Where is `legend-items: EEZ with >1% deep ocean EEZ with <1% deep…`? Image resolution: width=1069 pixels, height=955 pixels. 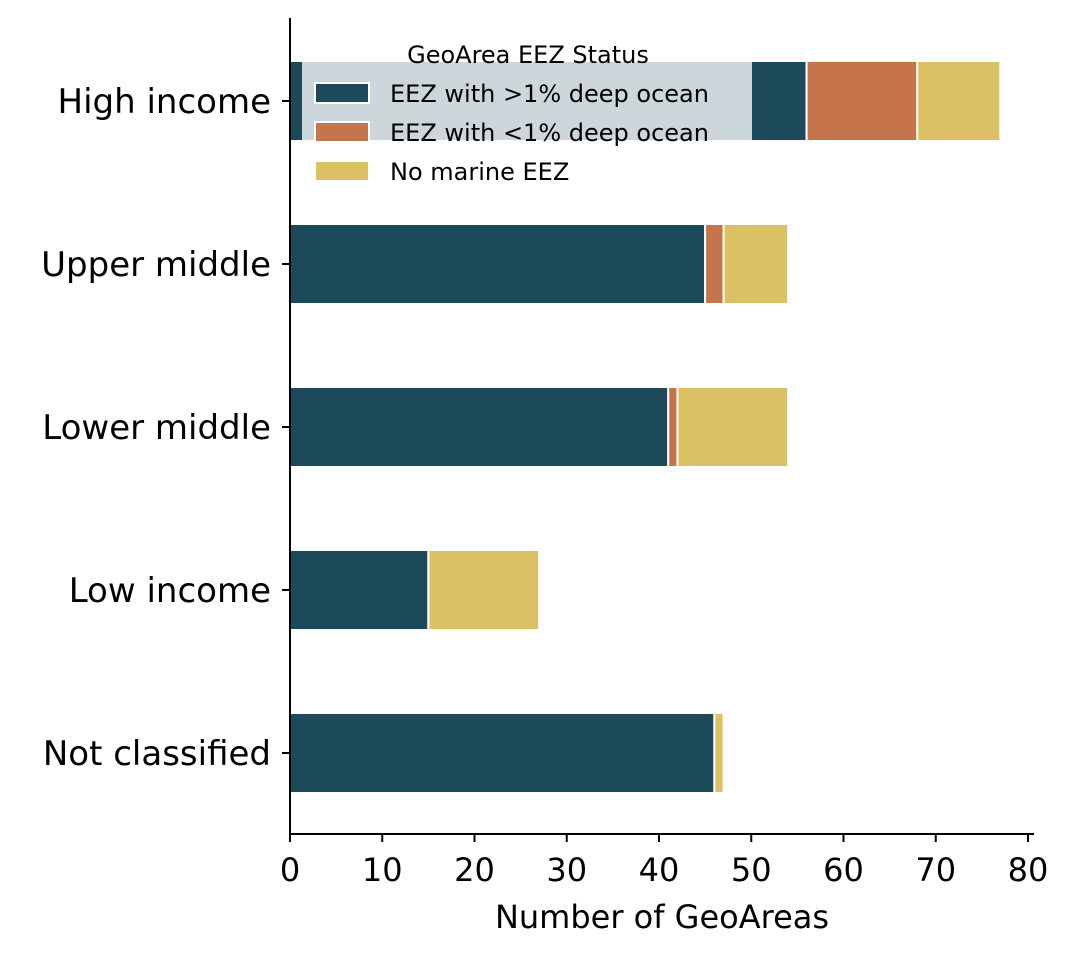
legend-items: EEZ with >1% deep ocean EEZ with <1% deep… is located at coordinates (511, 133).